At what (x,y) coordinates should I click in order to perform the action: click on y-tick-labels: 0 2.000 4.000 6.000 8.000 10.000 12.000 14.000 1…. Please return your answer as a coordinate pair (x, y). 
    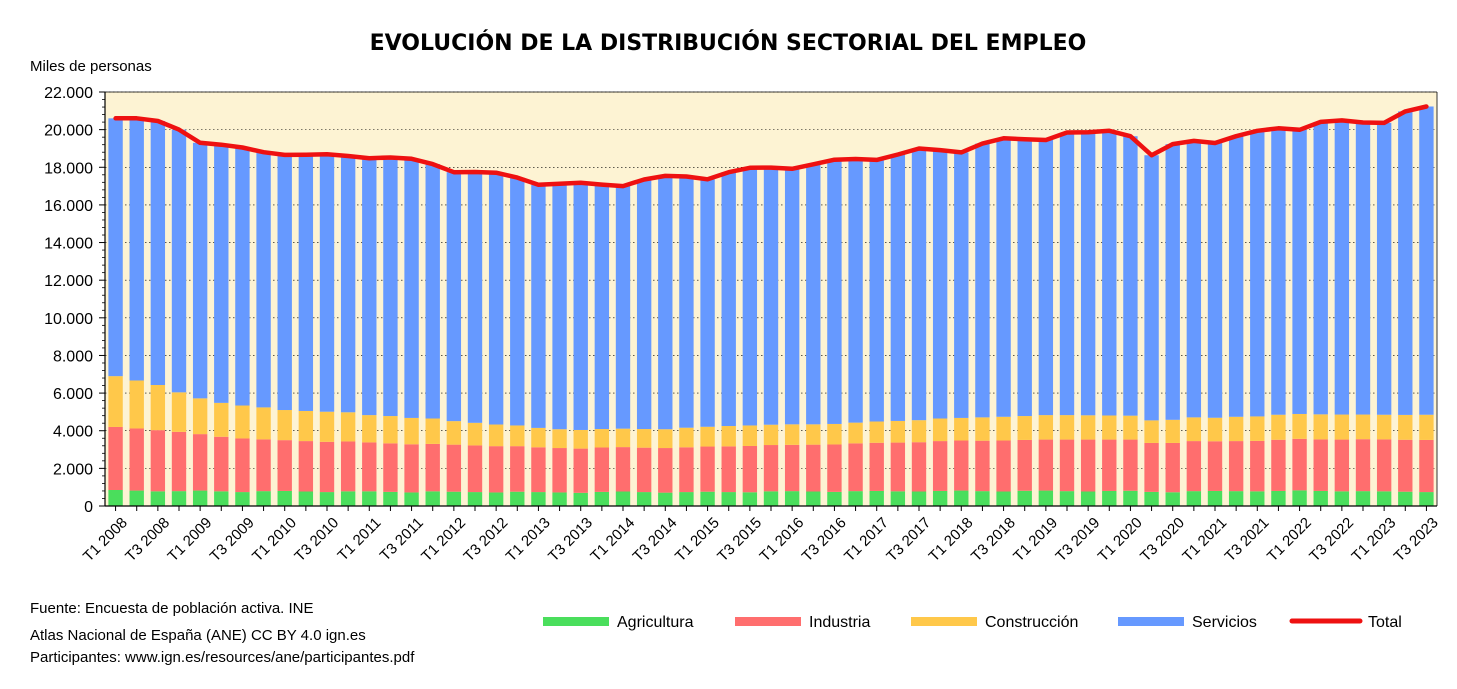
    Looking at the image, I should click on (68, 300).